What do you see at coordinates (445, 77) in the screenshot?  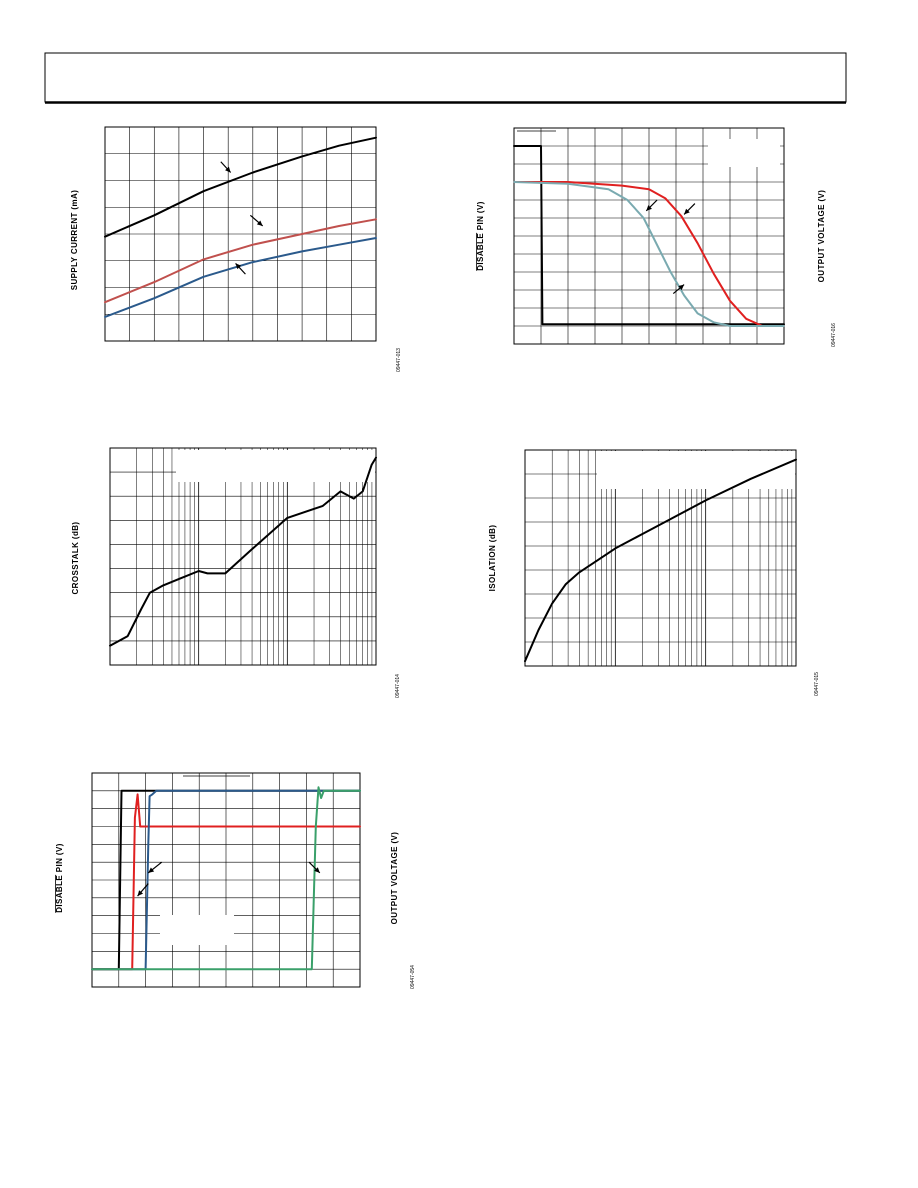 I see `header-box` at bounding box center [445, 77].